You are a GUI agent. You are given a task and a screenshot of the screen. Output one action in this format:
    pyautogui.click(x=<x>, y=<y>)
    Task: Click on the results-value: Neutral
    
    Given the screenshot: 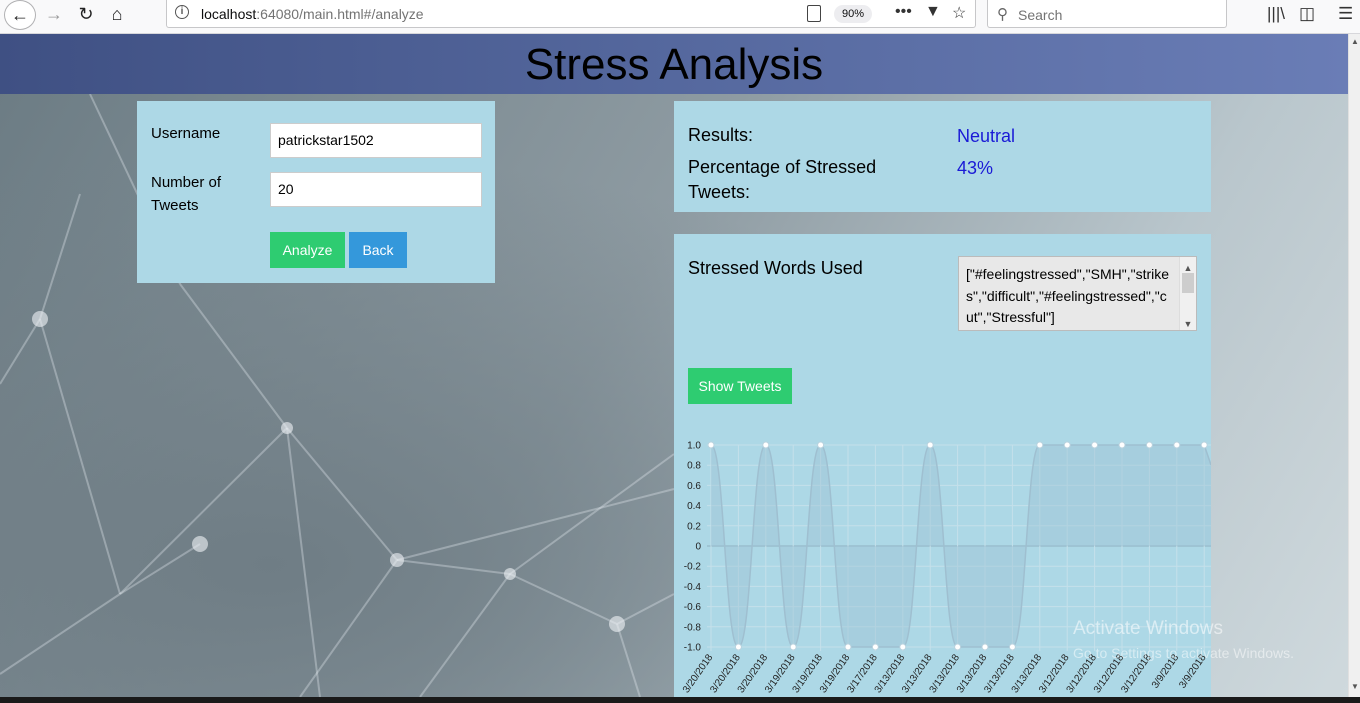 What is the action you would take?
    pyautogui.click(x=986, y=136)
    